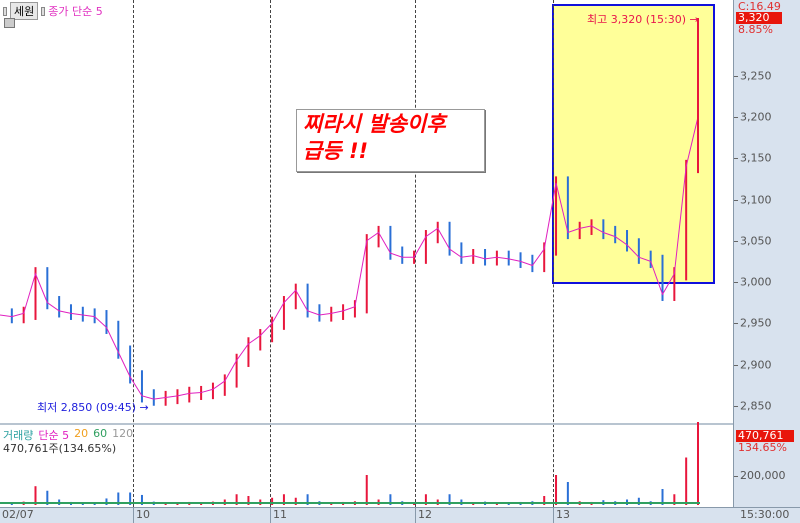 This screenshot has height=523, width=800. I want to click on annotation-note: 찌라시 발송이후 급등 !!, so click(390, 140).